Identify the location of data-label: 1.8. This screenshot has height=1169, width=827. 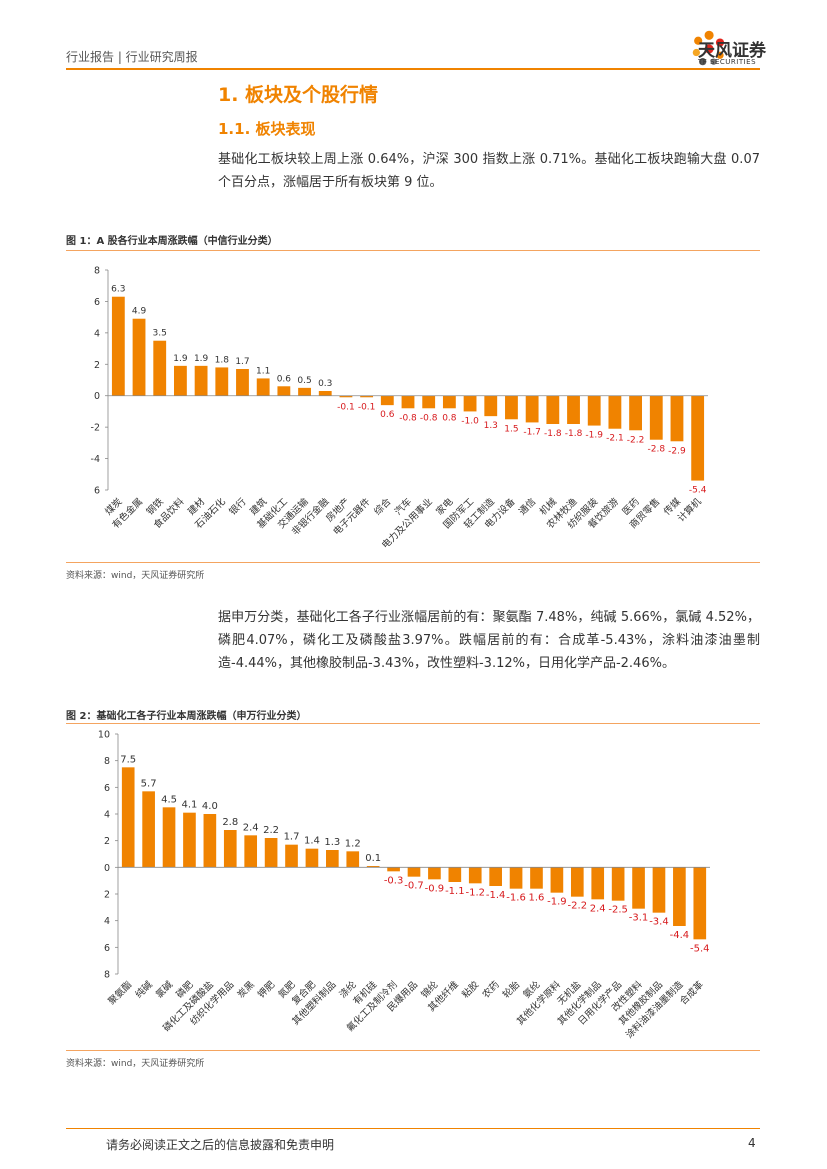
(222, 360).